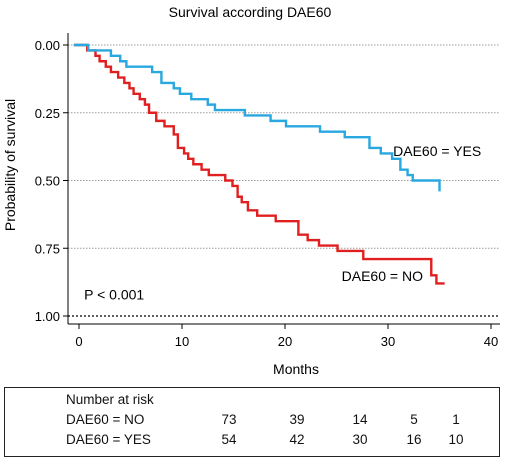 The width and height of the screenshot is (505, 460). I want to click on risk-cell: 30, so click(360, 439).